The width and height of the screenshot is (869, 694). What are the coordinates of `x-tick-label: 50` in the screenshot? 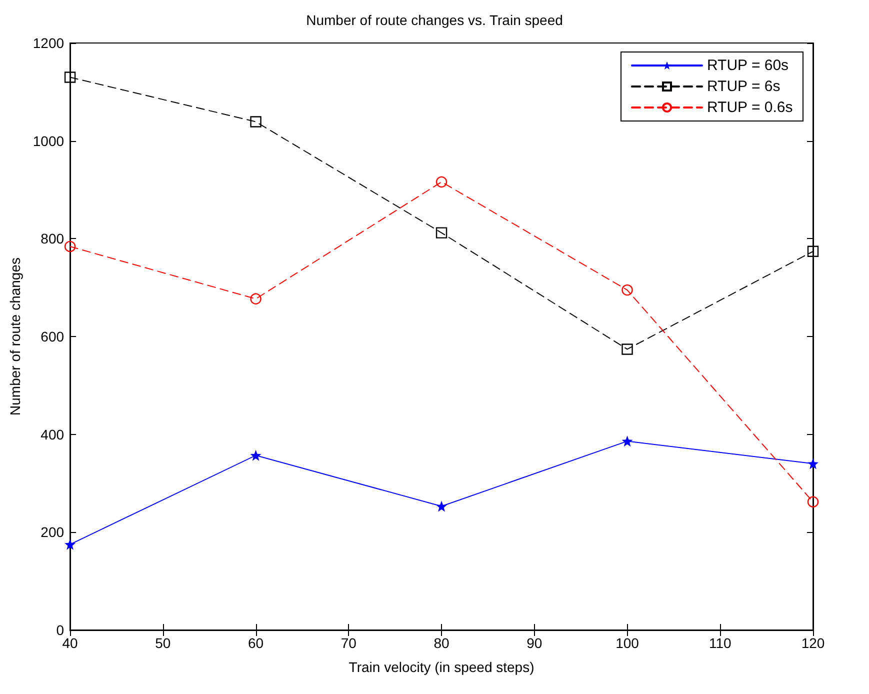 It's located at (163, 643).